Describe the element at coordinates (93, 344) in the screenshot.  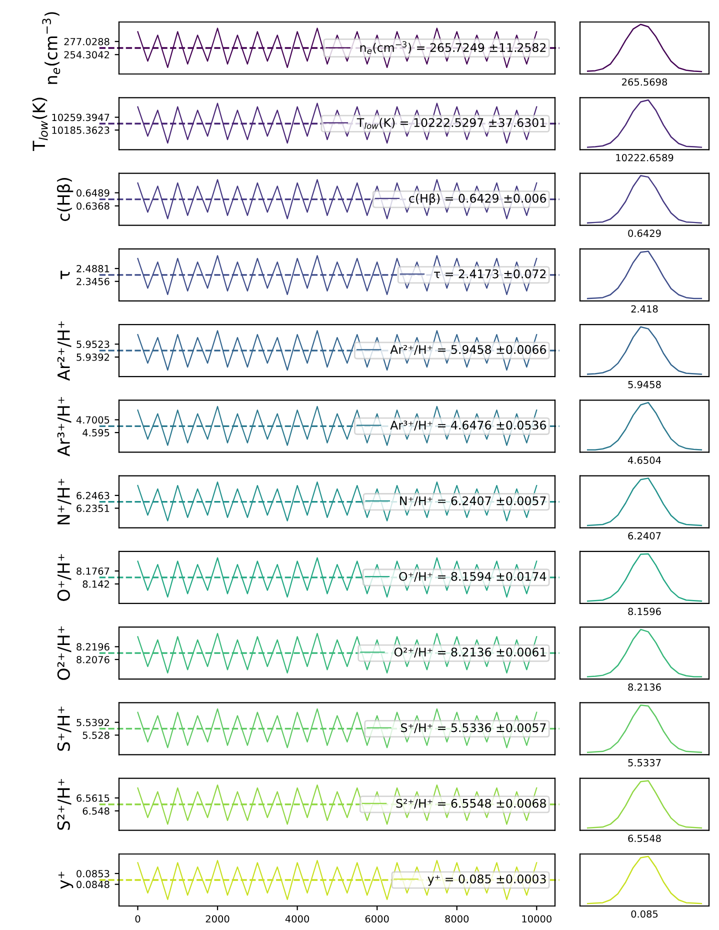
I see `y-tick-label: 5.9523` at that location.